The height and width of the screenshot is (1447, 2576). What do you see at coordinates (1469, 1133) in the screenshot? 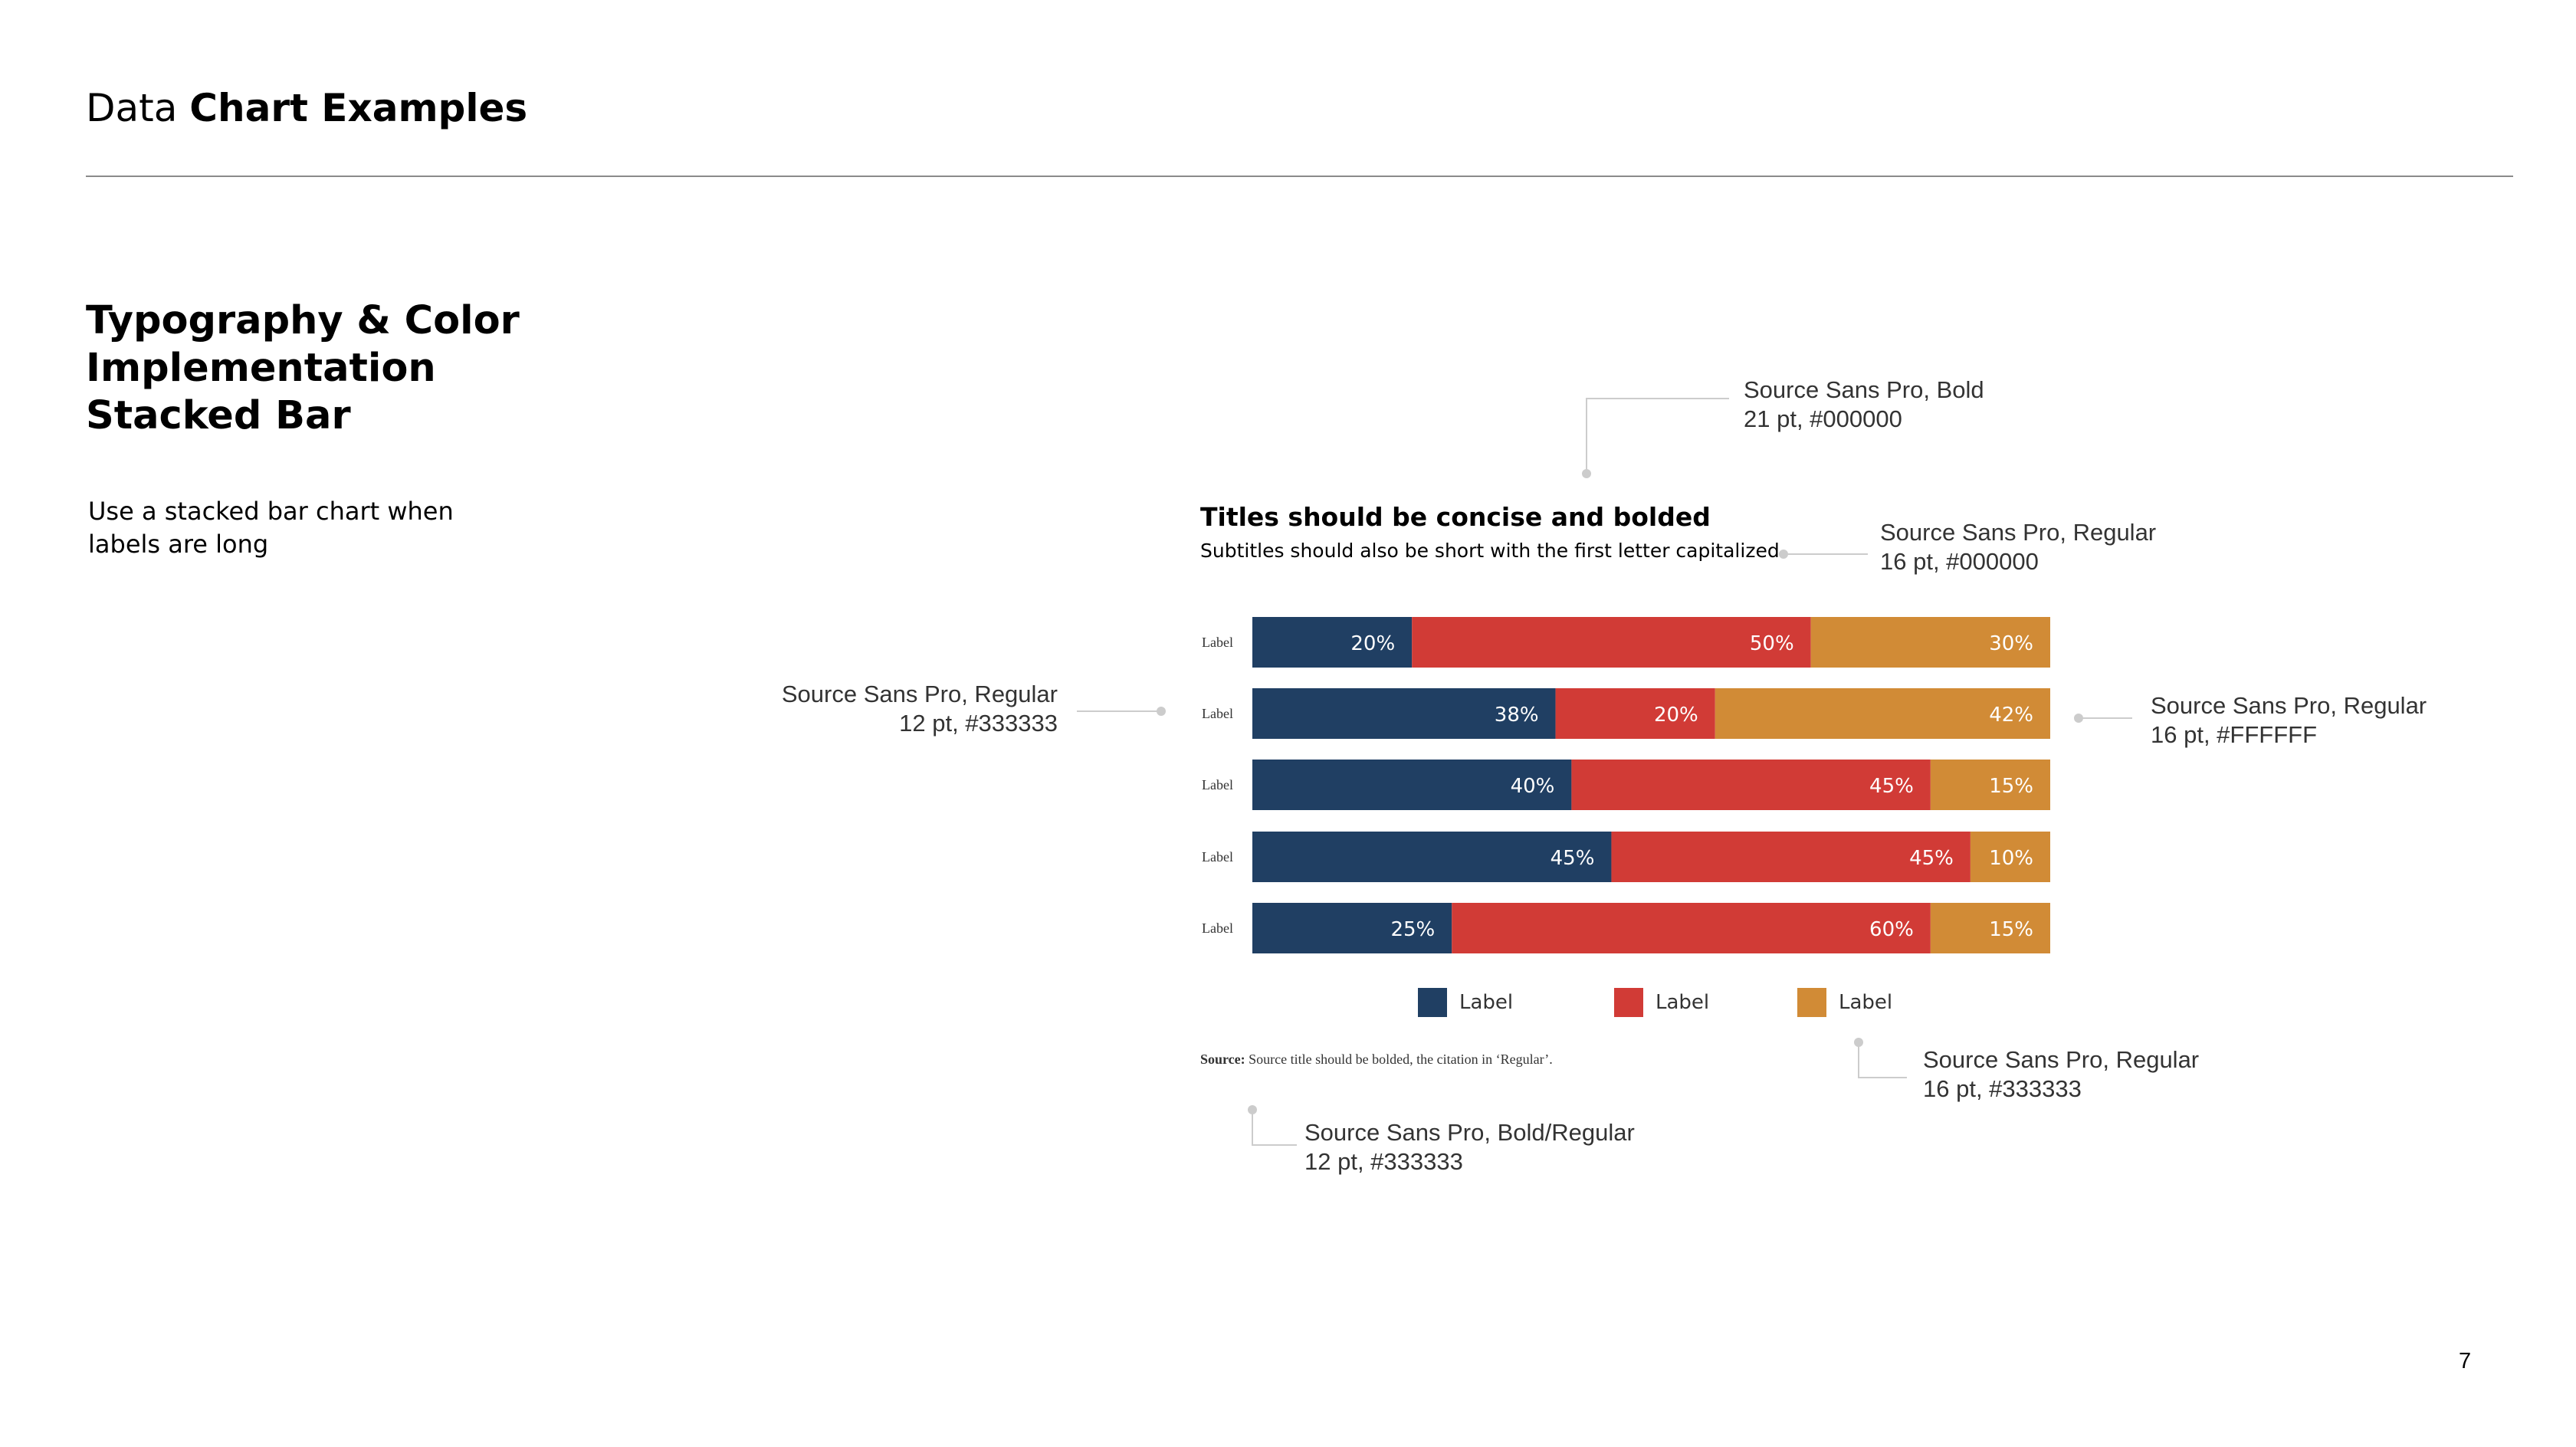
I see `annotation-line-1: Source Sans Pro, Bold/Regular` at bounding box center [1469, 1133].